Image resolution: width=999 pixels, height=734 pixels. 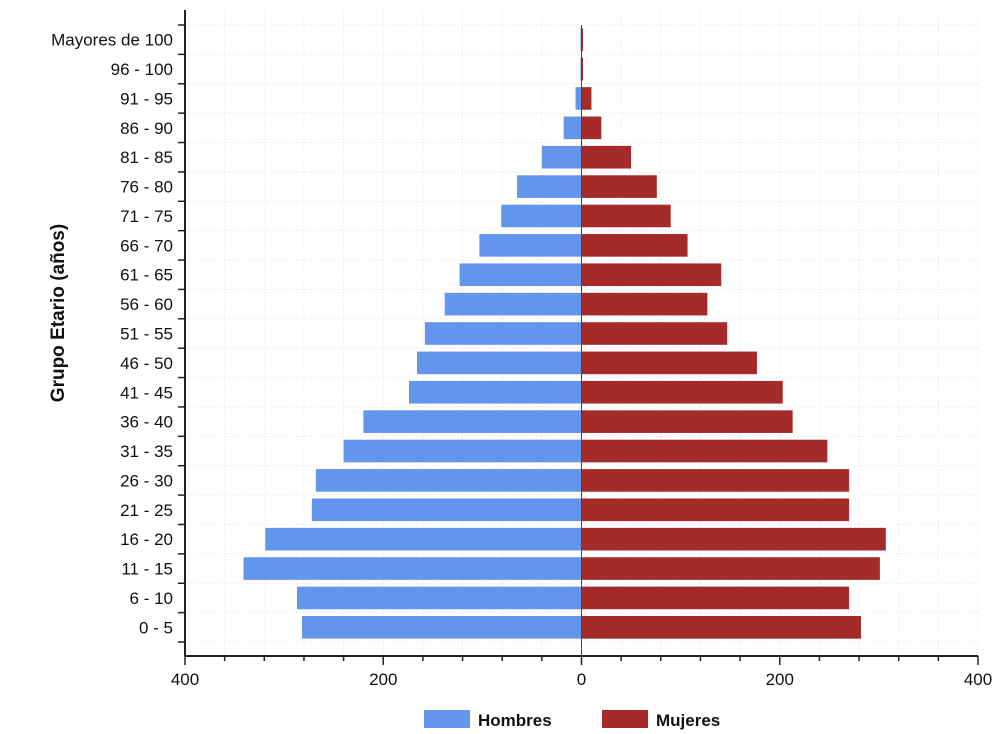 I want to click on category-label: 76 - 80, so click(x=146, y=187).